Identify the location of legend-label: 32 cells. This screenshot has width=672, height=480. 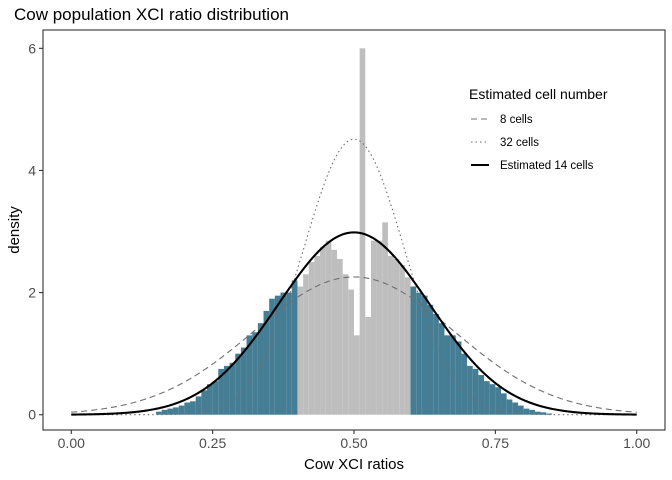
(519, 143).